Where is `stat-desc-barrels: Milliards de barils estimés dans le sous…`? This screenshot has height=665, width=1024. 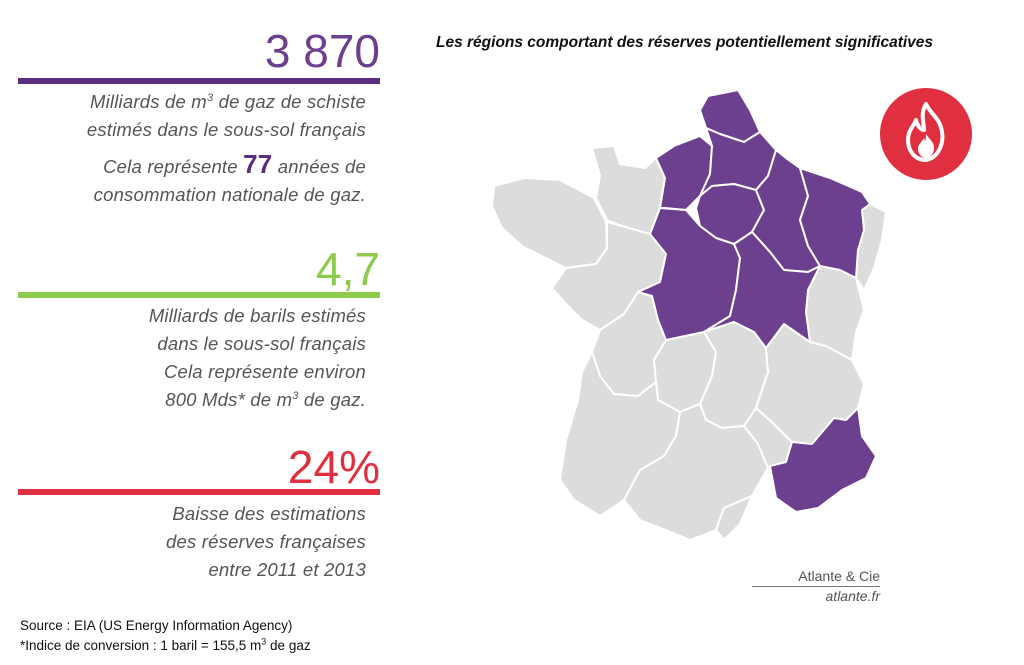
stat-desc-barrels: Milliards de barils estimés dans le sous… is located at coordinates (257, 357).